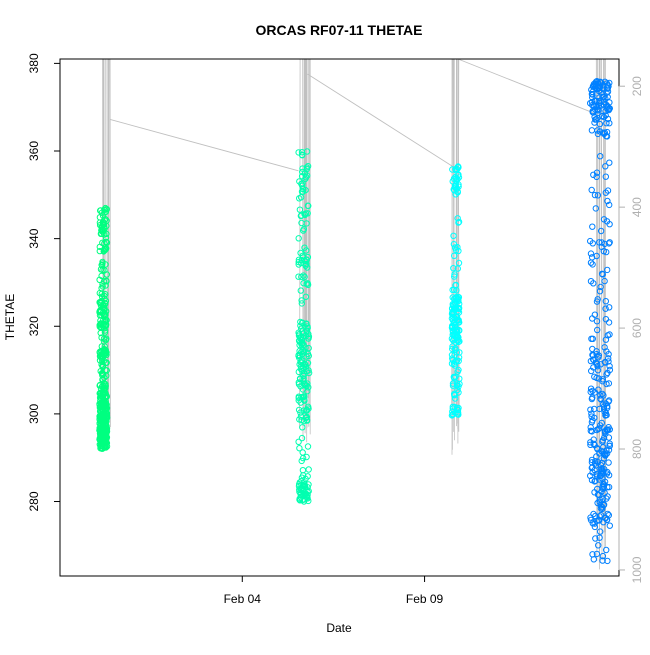 The height and width of the screenshot is (655, 650). Describe the element at coordinates (34, 238) in the screenshot. I see `y-tick-label: 340` at that location.